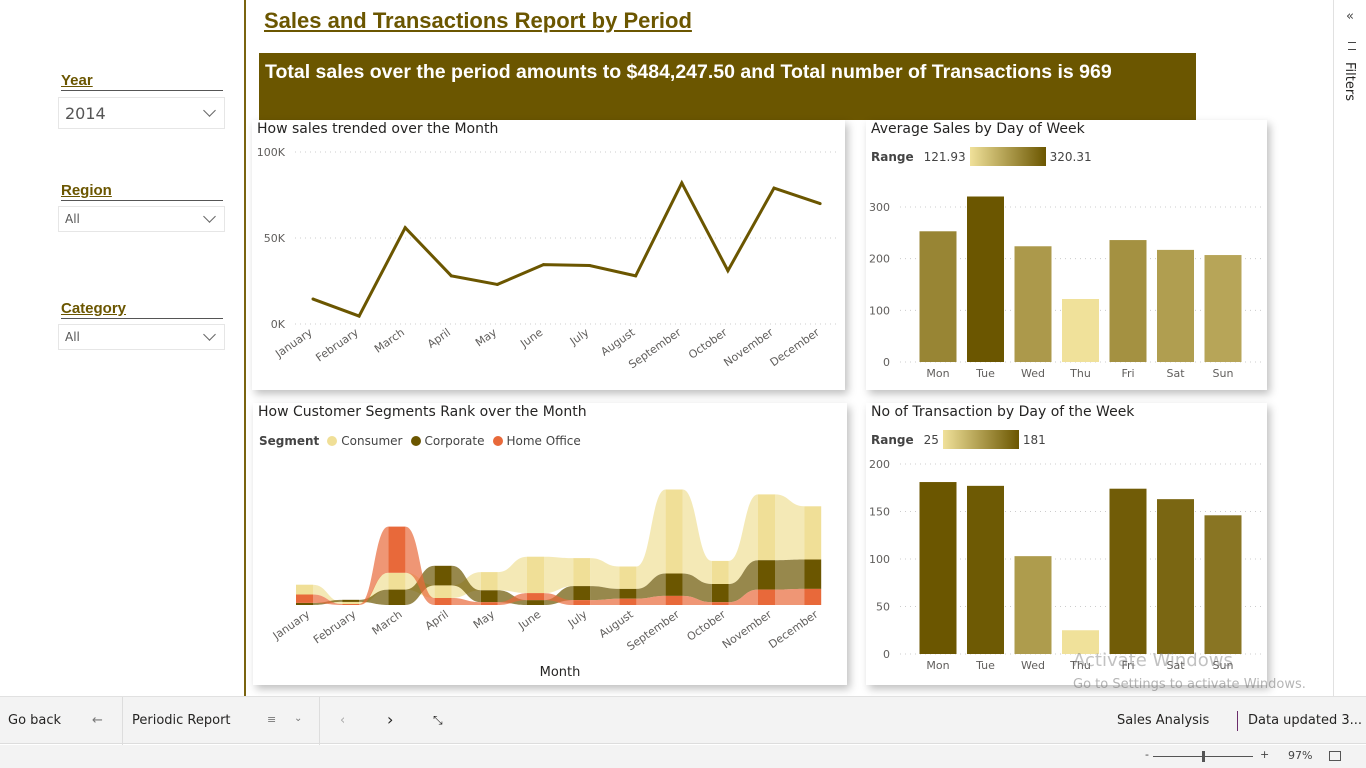 The height and width of the screenshot is (768, 1366). What do you see at coordinates (1175, 373) in the screenshot?
I see `x-tick-label: Sat` at bounding box center [1175, 373].